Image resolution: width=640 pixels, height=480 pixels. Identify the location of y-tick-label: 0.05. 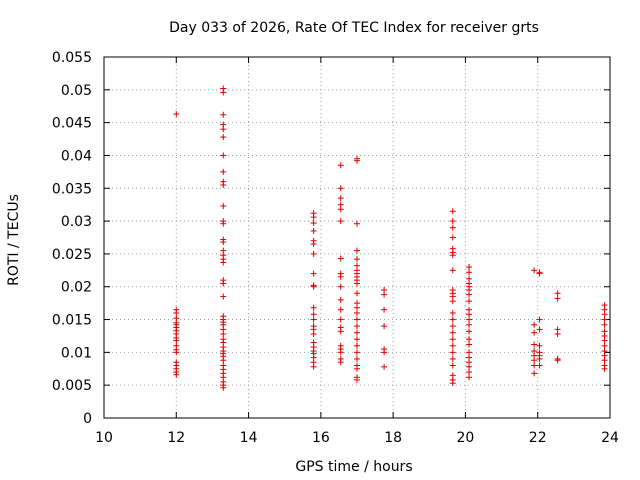
(76, 91).